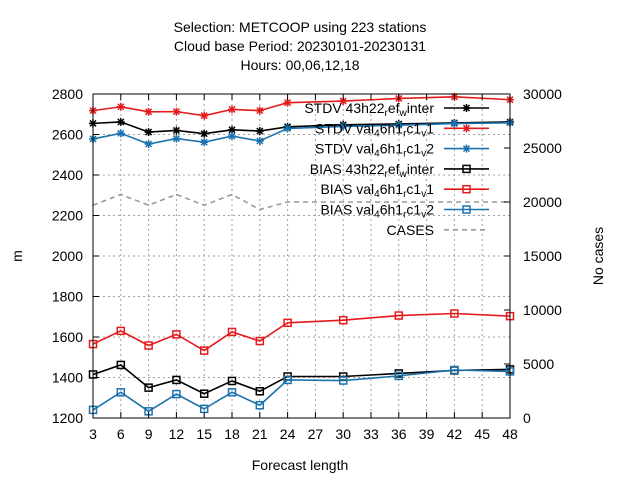 This screenshot has width=640, height=480. I want to click on legend-label: CASES, so click(410, 230).